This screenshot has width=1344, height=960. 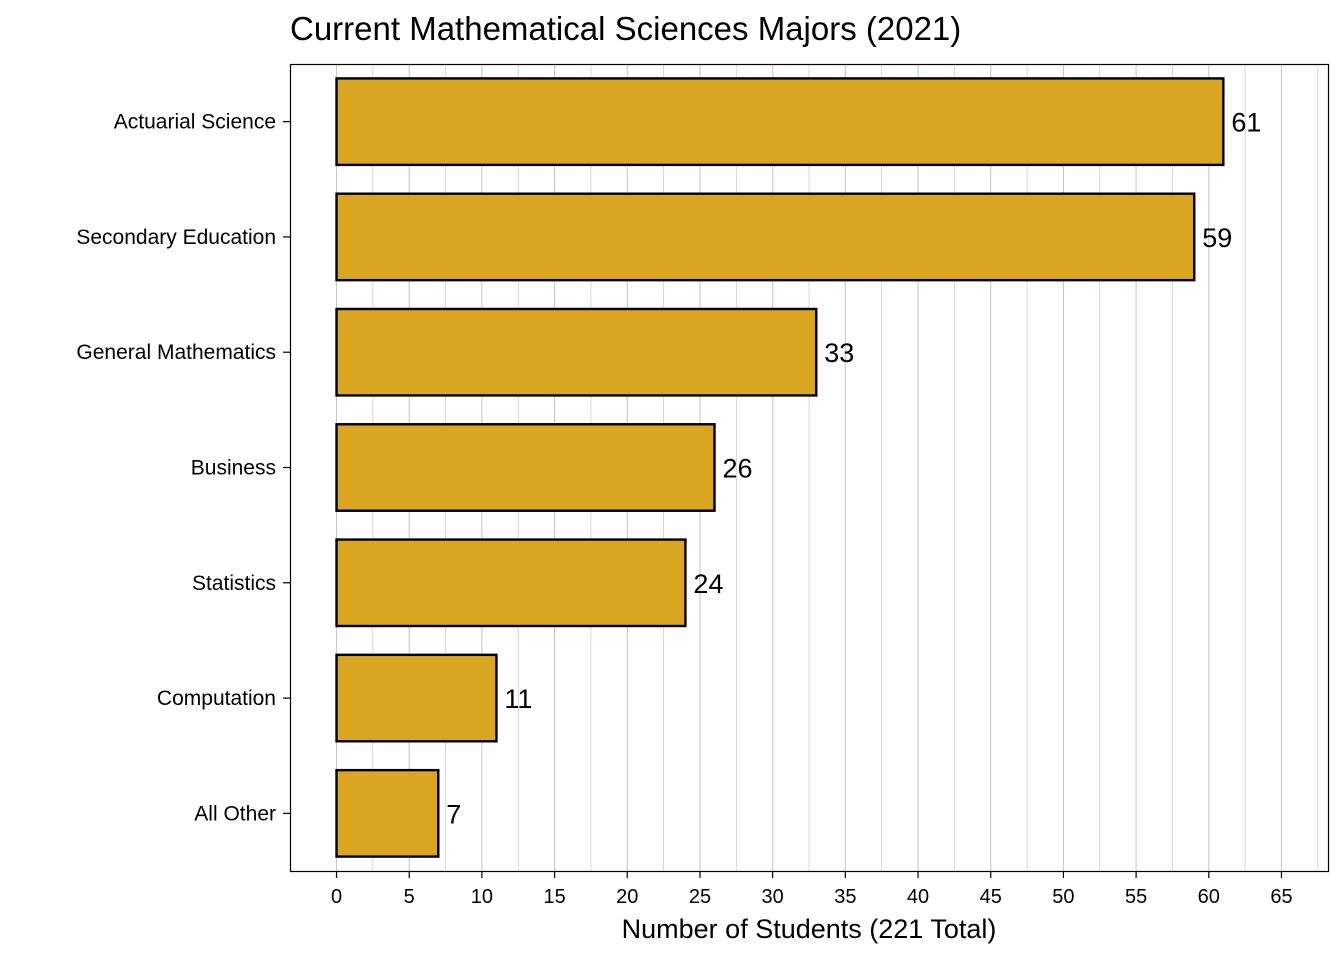 I want to click on value-label: 26, so click(x=738, y=469).